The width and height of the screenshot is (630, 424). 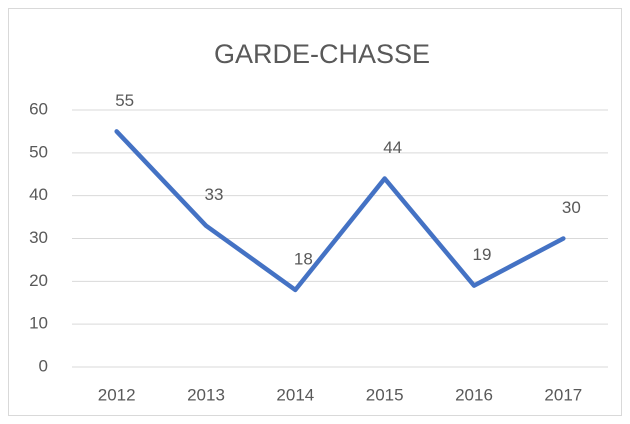 What do you see at coordinates (43, 365) in the screenshot?
I see `y-tick-label: 0` at bounding box center [43, 365].